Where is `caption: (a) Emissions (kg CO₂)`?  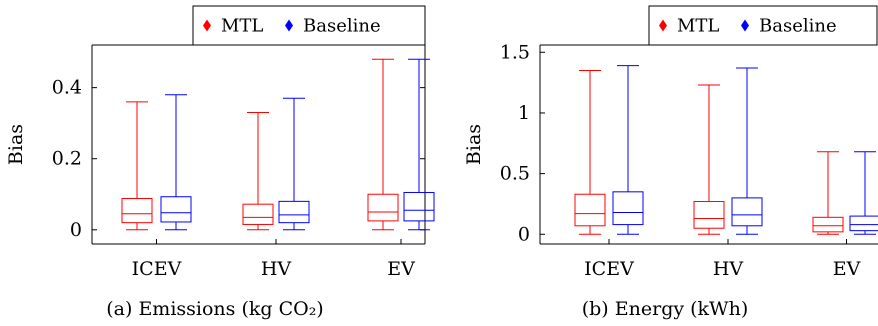 caption: (a) Emissions (kg CO₂) is located at coordinates (214, 309).